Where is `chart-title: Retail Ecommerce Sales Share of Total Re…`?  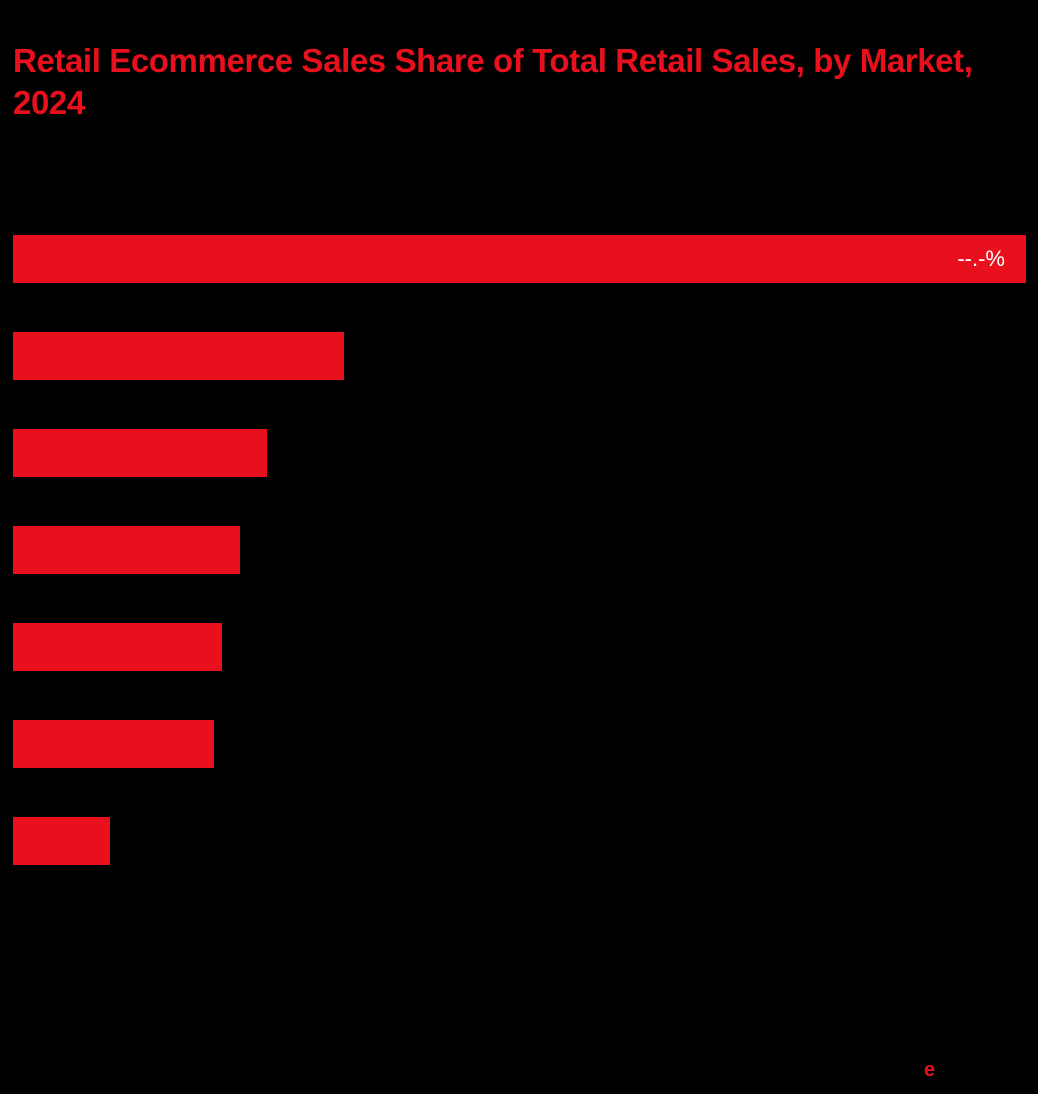
chart-title: Retail Ecommerce Sales Share of Total Re… is located at coordinates (493, 81).